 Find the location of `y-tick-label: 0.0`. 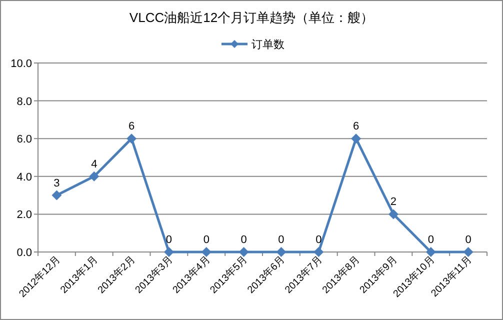

y-tick-label: 0.0 is located at coordinates (24, 253).